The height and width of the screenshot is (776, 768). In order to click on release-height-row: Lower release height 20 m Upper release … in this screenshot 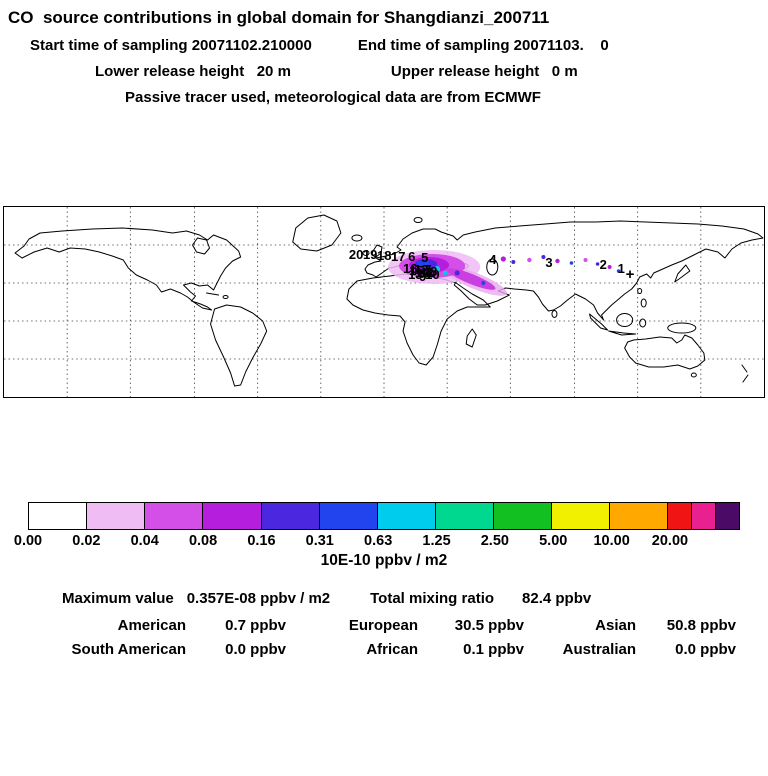, I will do `click(384, 71)`.